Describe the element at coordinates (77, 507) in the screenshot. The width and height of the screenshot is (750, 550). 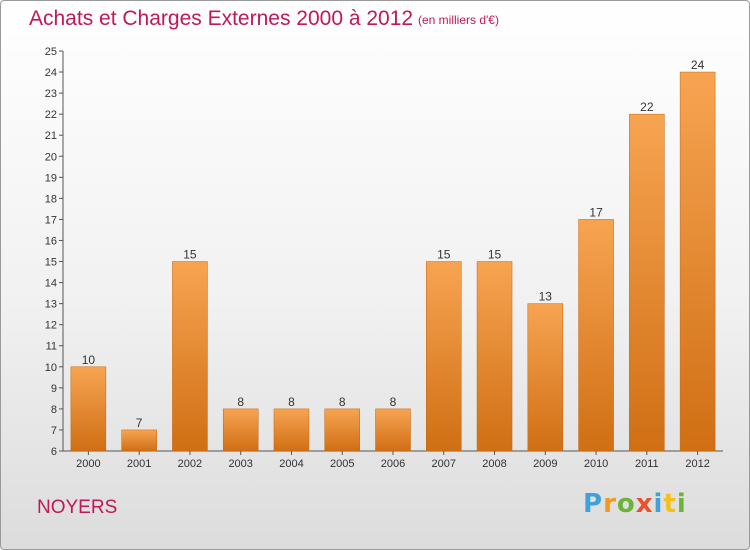
I see `commune-name: NOYERS` at that location.